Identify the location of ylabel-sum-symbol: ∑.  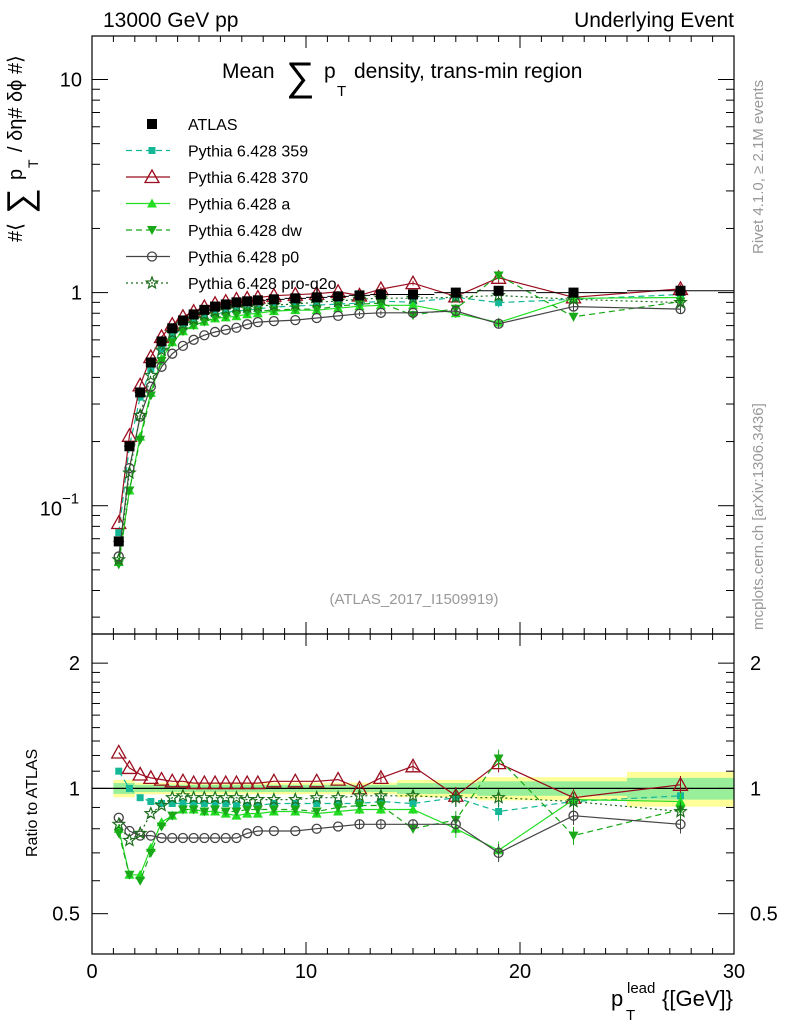
(20, 201).